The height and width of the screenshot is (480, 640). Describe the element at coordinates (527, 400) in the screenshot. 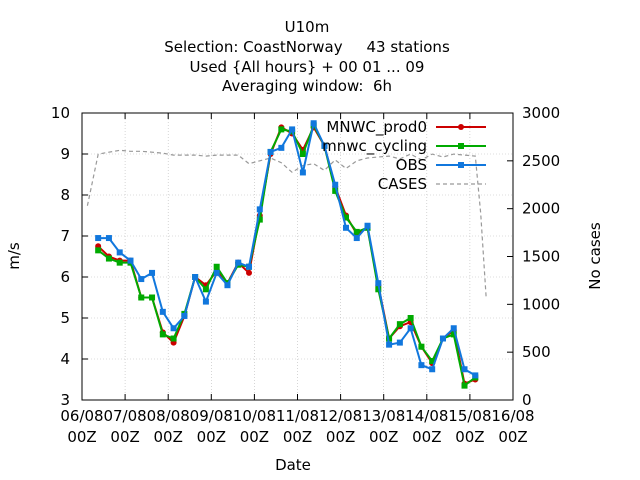

I see `y2-tick-label: 0` at that location.